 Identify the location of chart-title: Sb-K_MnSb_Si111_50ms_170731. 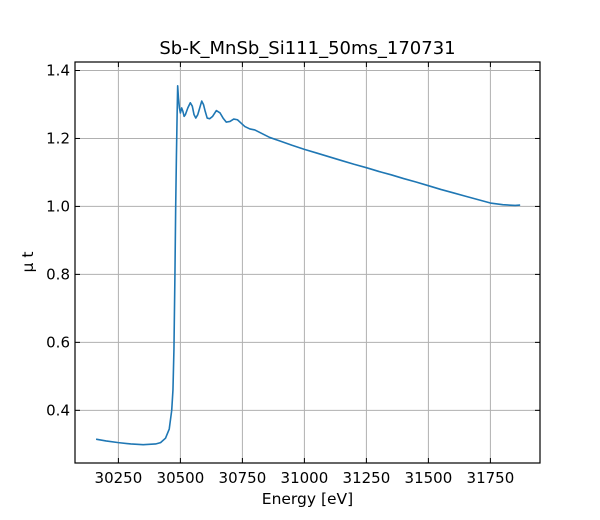
(307, 48).